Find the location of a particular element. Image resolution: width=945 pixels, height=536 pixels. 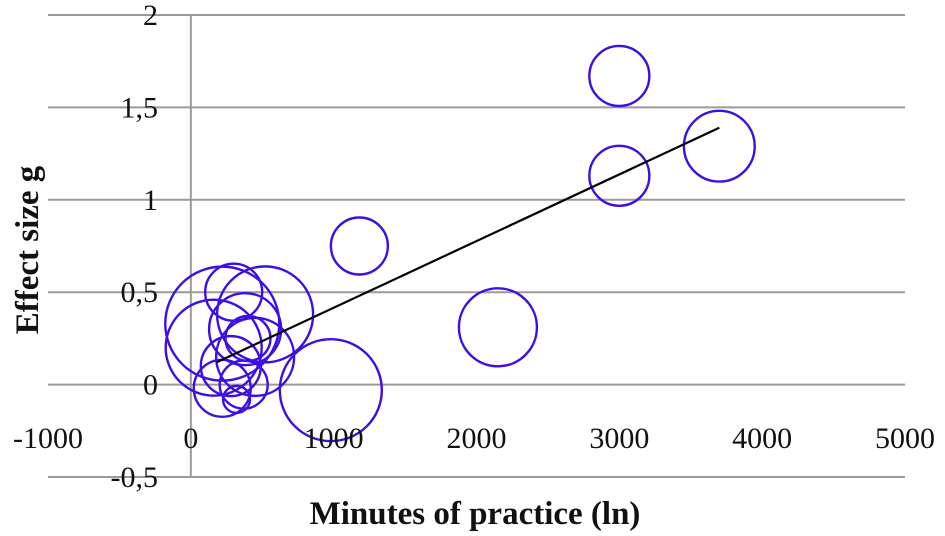

x-tick-label: 1000 is located at coordinates (334, 438).